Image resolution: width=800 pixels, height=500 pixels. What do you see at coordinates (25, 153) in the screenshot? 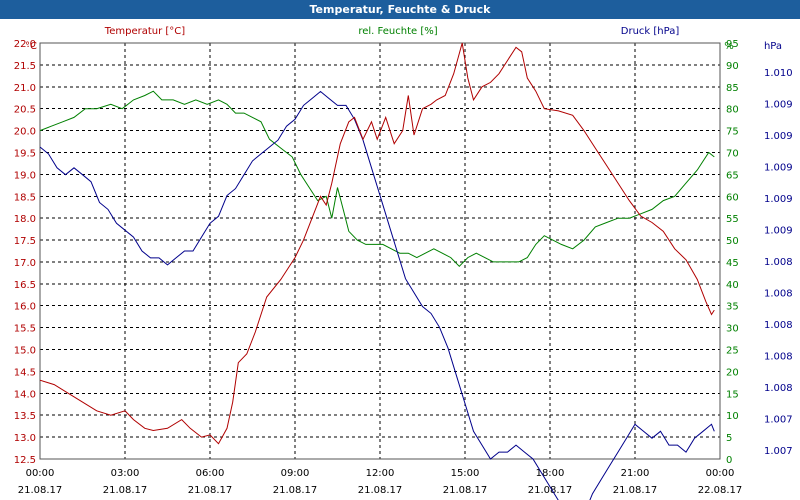
I see `temperature-tick-label: 19.5` at bounding box center [25, 153].